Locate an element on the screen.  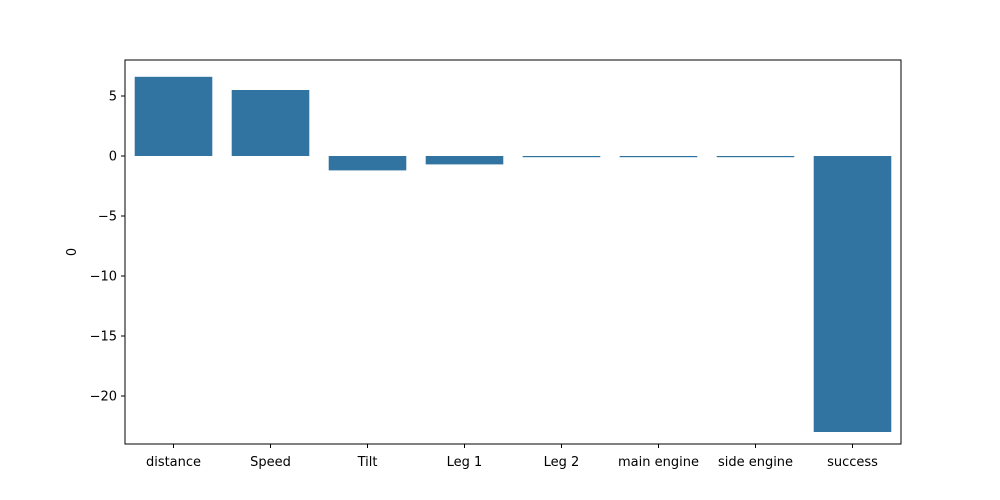
y-tick-label: 0 is located at coordinates (113, 157).